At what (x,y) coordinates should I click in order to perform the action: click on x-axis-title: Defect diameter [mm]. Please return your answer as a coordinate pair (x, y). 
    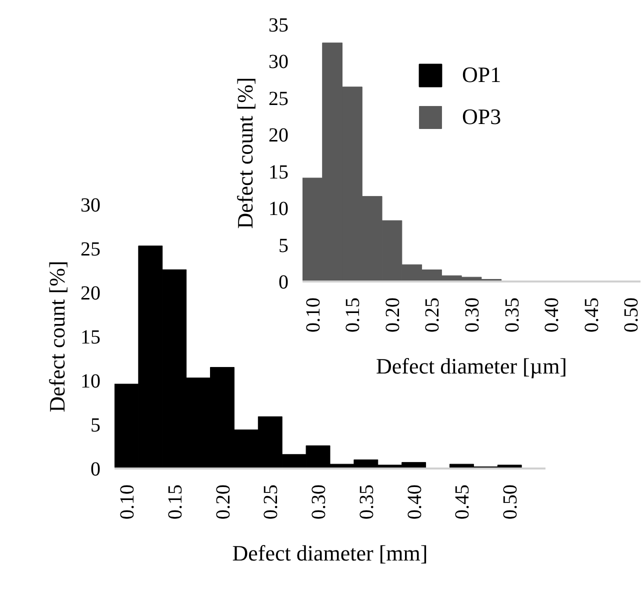
    Looking at the image, I should click on (330, 553).